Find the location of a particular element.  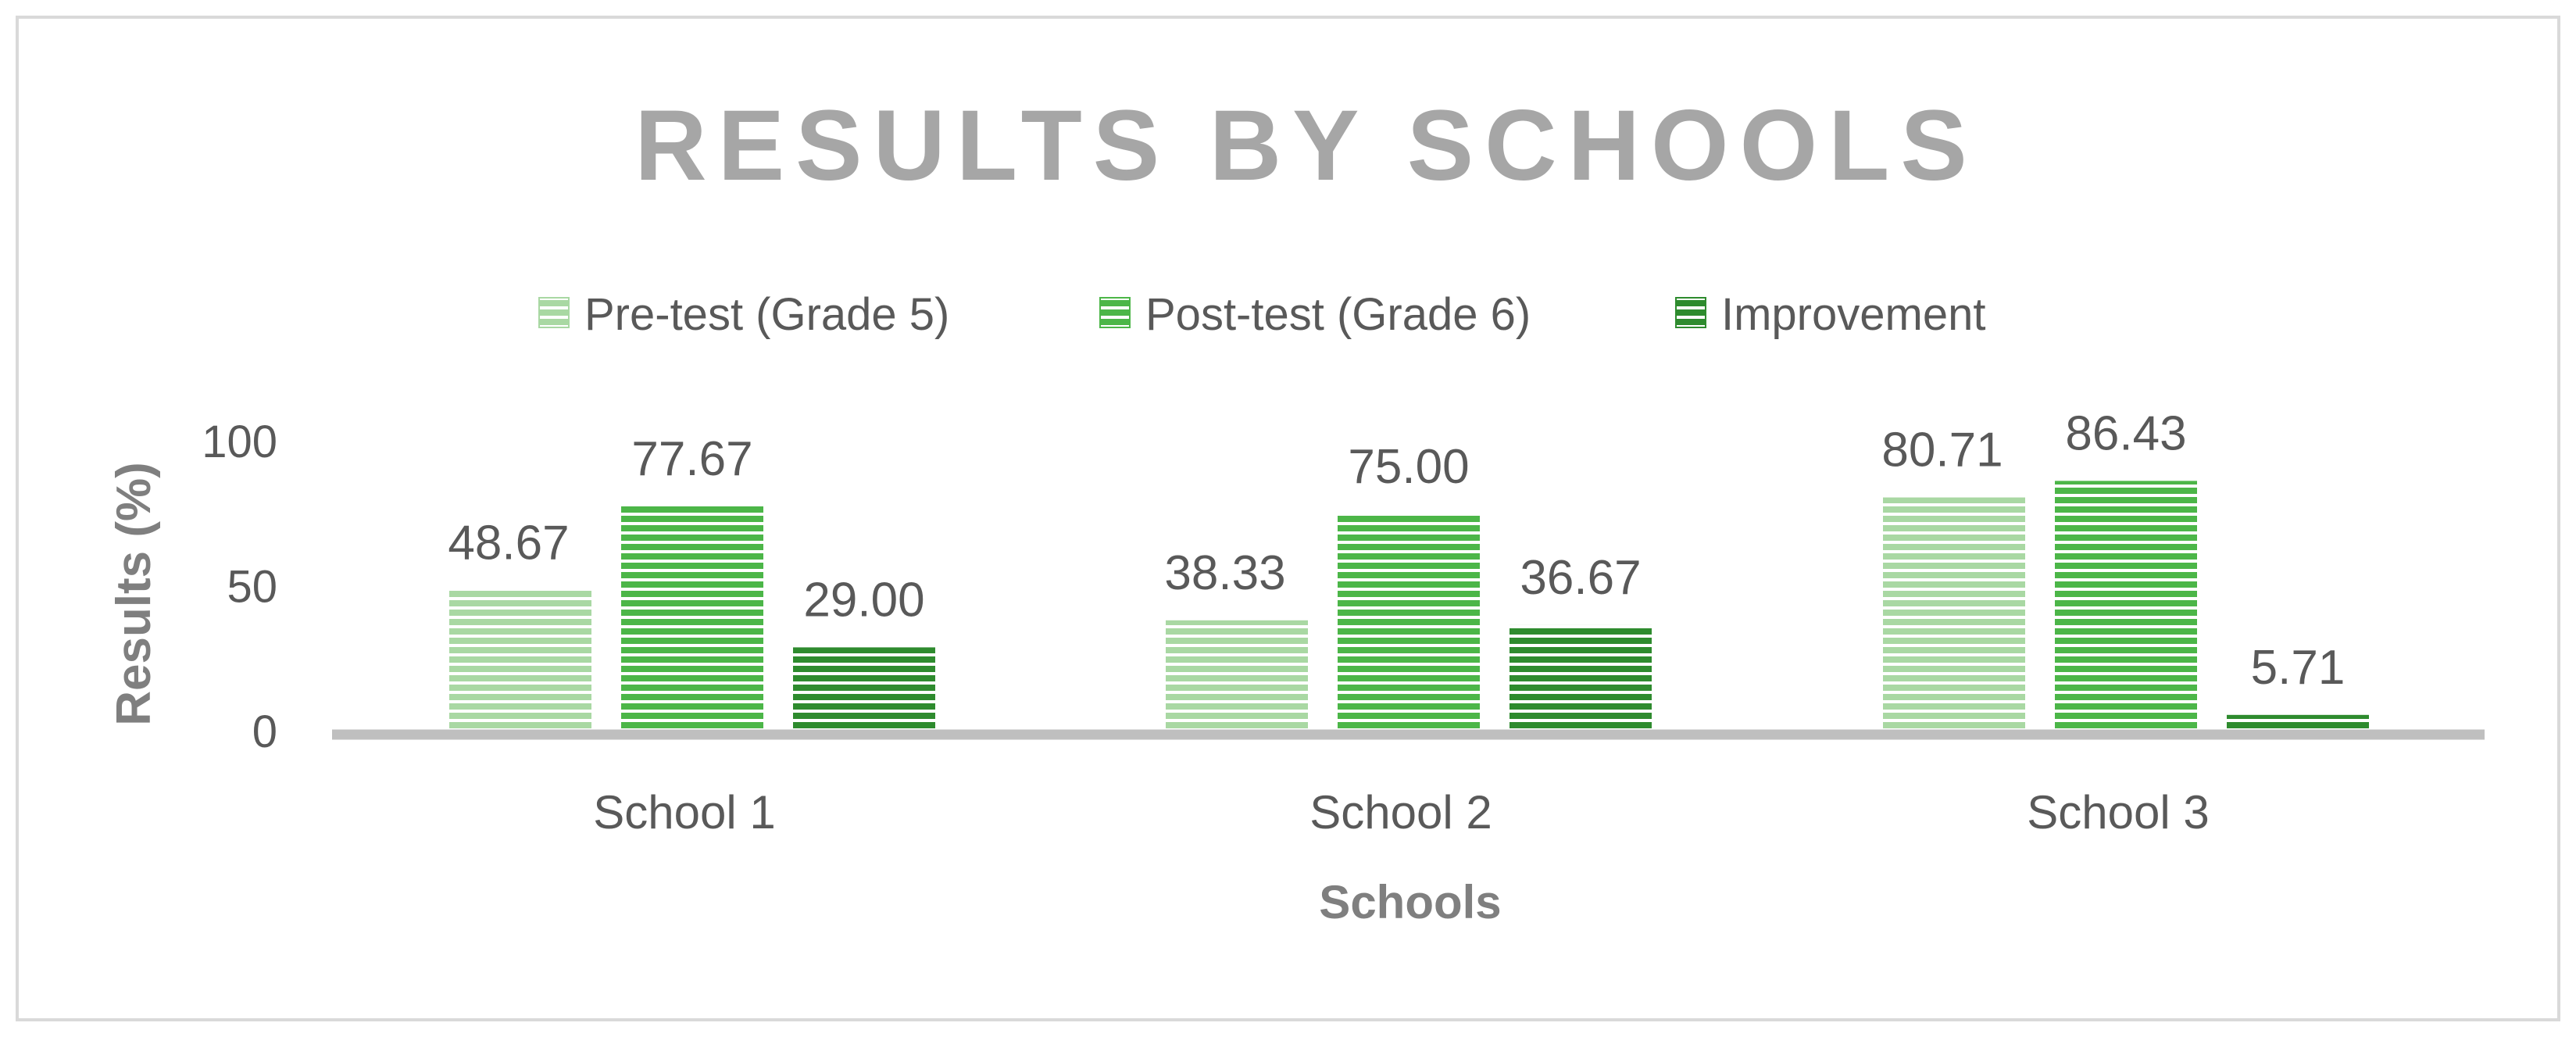

y-tick-label: 50 is located at coordinates (252, 587).